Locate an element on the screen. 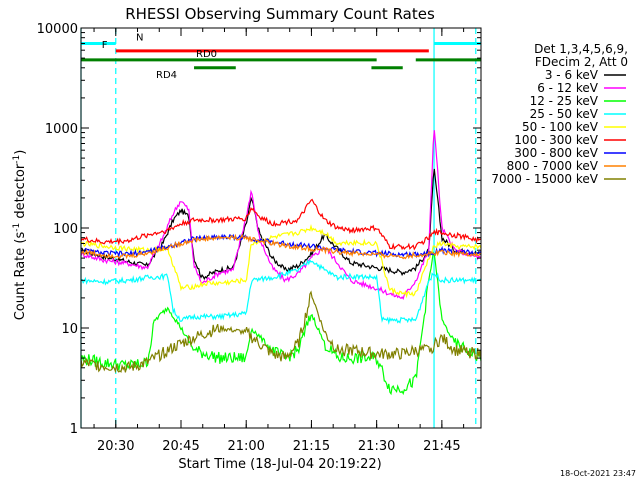 This screenshot has height=480, width=640. x-tick-label-3: 21:15 is located at coordinates (311, 446).